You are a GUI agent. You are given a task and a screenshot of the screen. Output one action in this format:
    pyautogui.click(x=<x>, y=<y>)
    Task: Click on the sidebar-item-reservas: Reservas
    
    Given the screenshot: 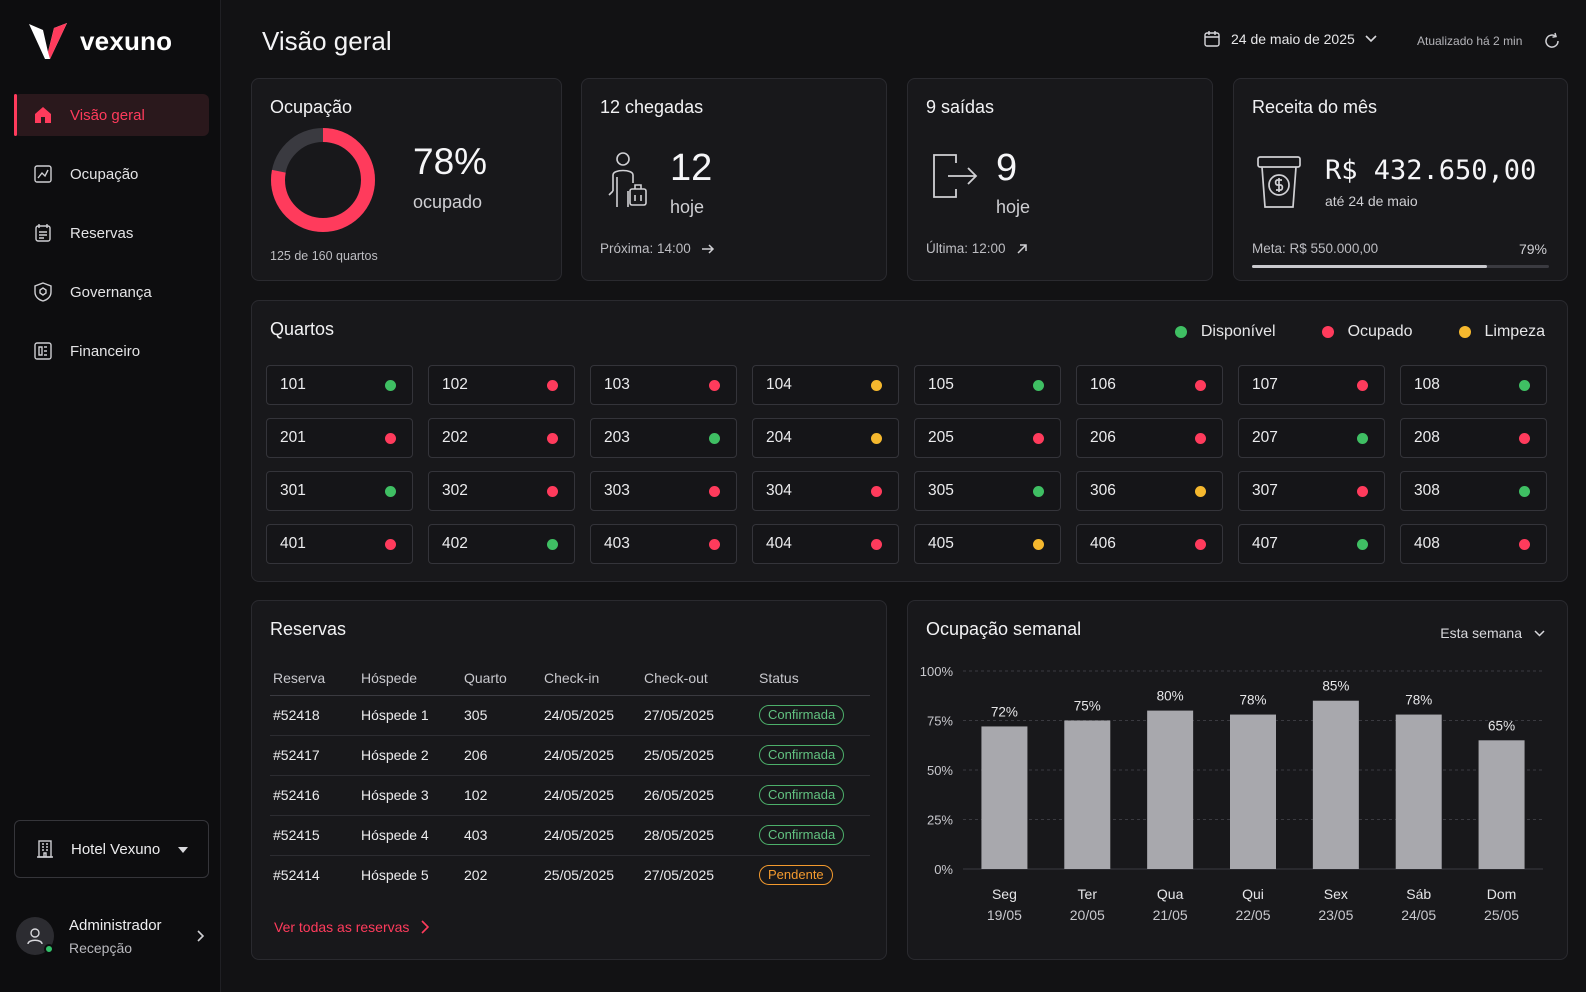 What is the action you would take?
    pyautogui.click(x=111, y=233)
    